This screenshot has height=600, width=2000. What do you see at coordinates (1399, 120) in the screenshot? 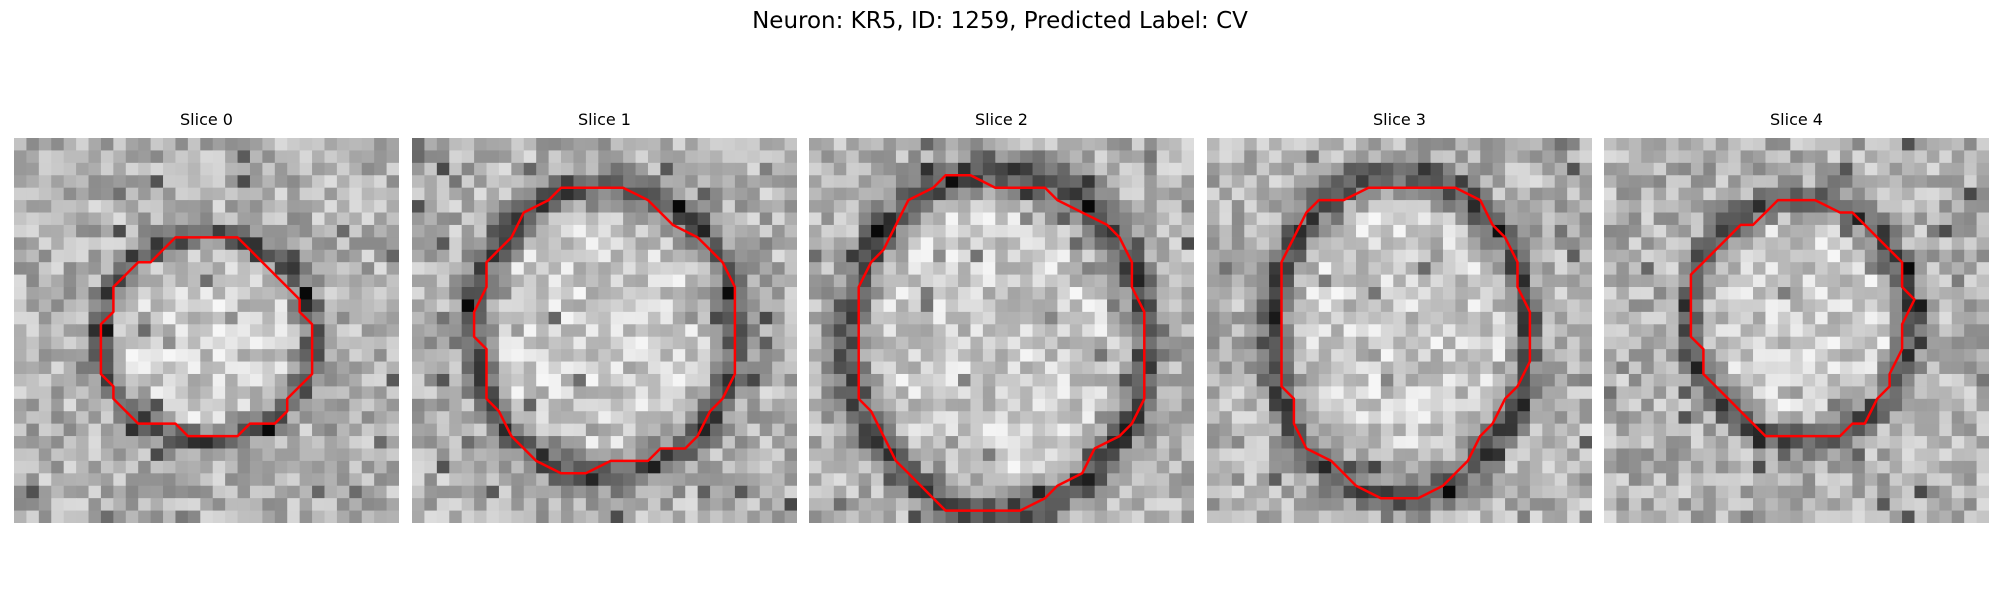
I see `slice-title-3: Slice 3` at bounding box center [1399, 120].